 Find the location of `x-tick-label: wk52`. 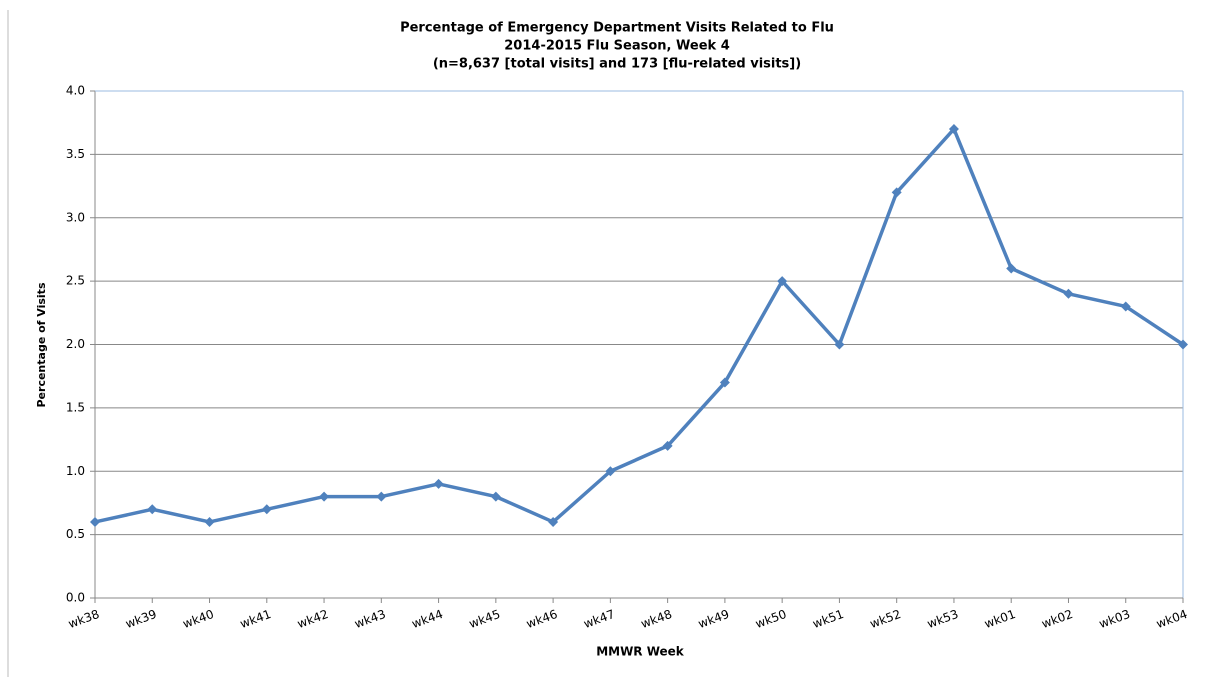

x-tick-label: wk52 is located at coordinates (885, 619).